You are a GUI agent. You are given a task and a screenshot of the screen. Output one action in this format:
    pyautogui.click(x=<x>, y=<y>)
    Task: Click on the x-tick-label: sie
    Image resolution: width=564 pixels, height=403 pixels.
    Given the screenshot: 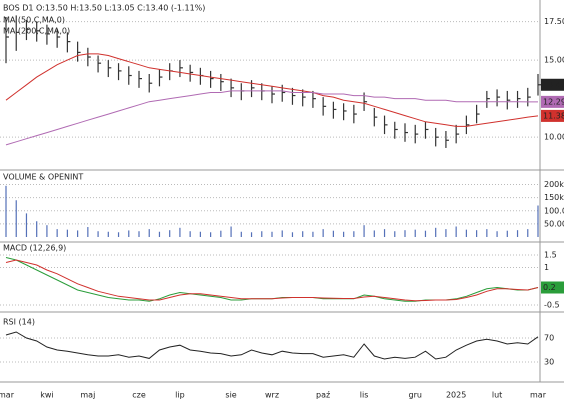 What is the action you would take?
    pyautogui.click(x=230, y=395)
    